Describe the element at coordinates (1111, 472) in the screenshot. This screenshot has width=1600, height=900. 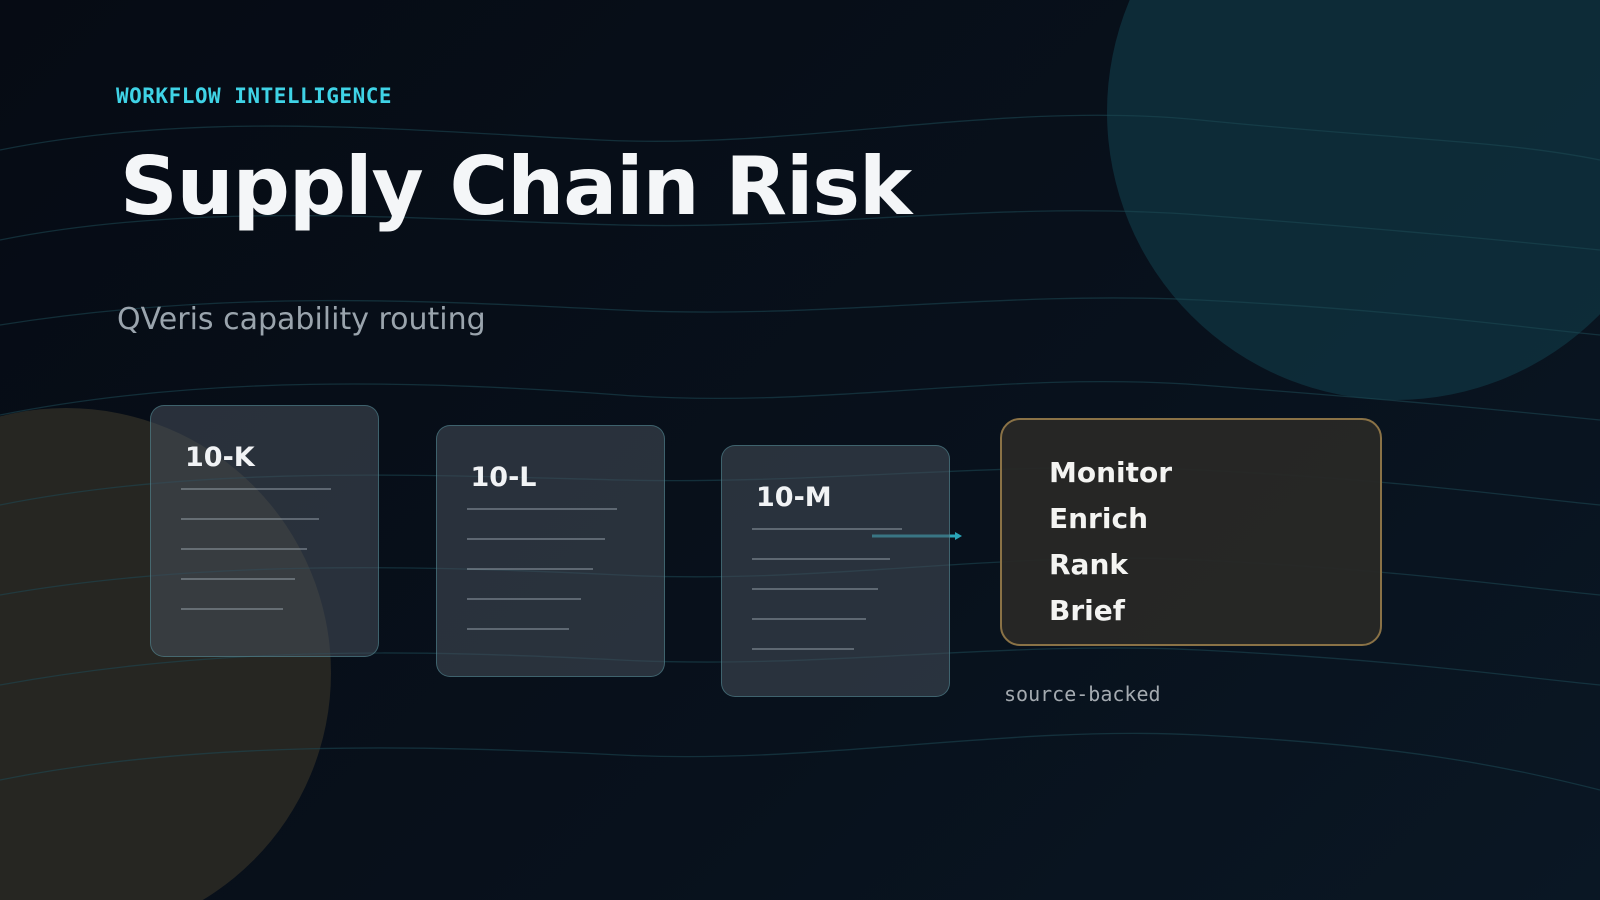
I see `step-label: Monitor` at that location.